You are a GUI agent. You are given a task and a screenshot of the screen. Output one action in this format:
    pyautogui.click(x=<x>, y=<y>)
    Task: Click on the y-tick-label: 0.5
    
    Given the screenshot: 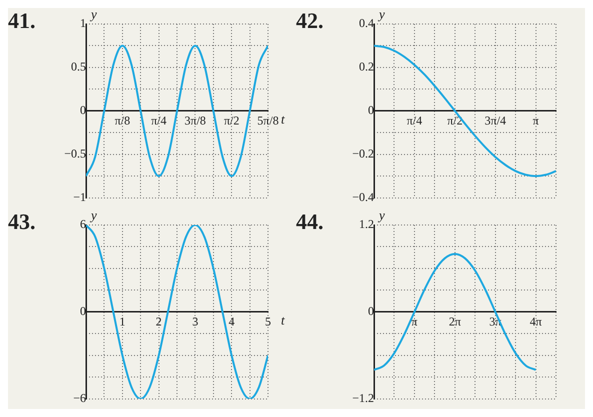 What is the action you would take?
    pyautogui.click(x=78, y=67)
    